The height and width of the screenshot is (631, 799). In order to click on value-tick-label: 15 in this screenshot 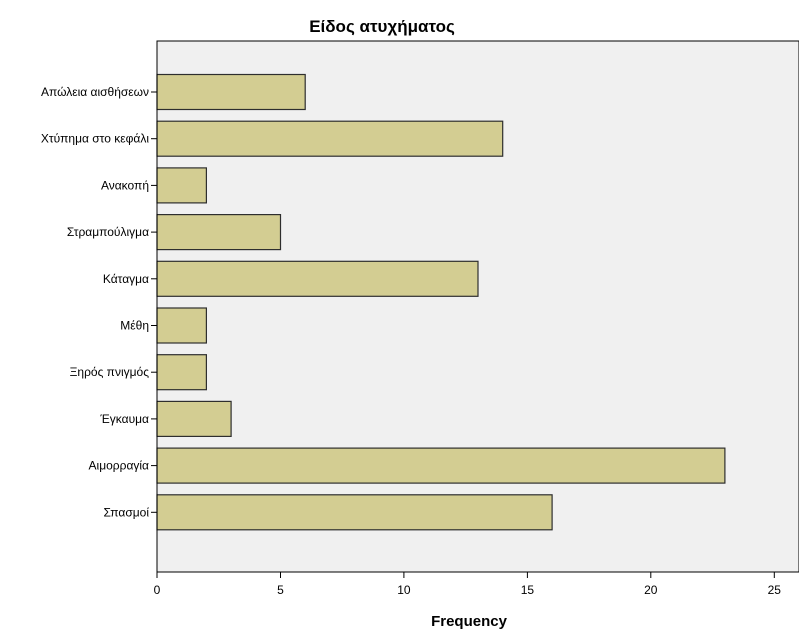, I will do `click(528, 590)`.